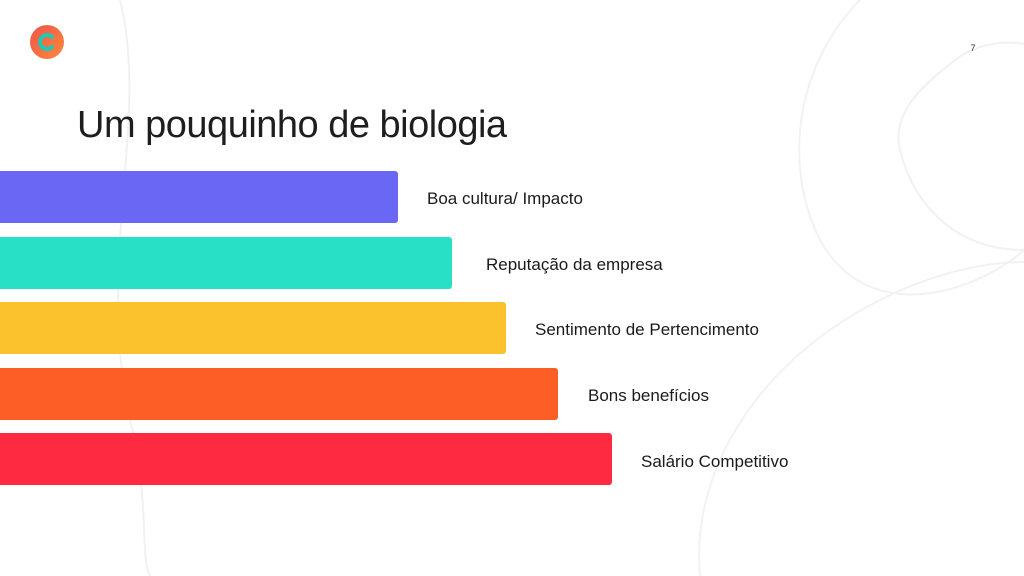  What do you see at coordinates (574, 264) in the screenshot?
I see `label-reputacao: Reputação da empresa` at bounding box center [574, 264].